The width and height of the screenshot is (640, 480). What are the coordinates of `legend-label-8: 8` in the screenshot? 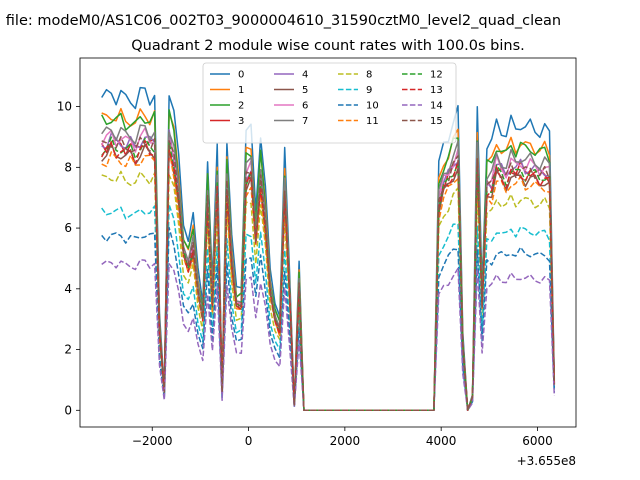 It's located at (369, 75).